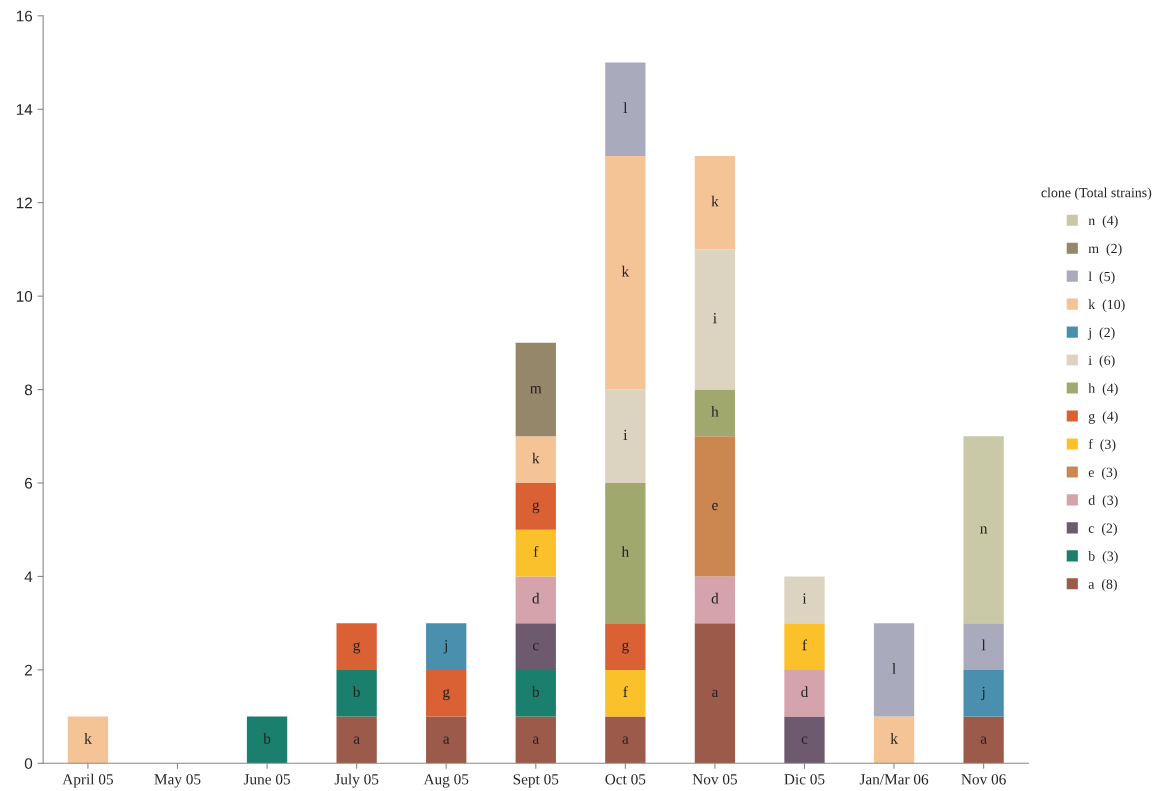  What do you see at coordinates (1102, 445) in the screenshot?
I see `legend-label: f (3)` at bounding box center [1102, 445].